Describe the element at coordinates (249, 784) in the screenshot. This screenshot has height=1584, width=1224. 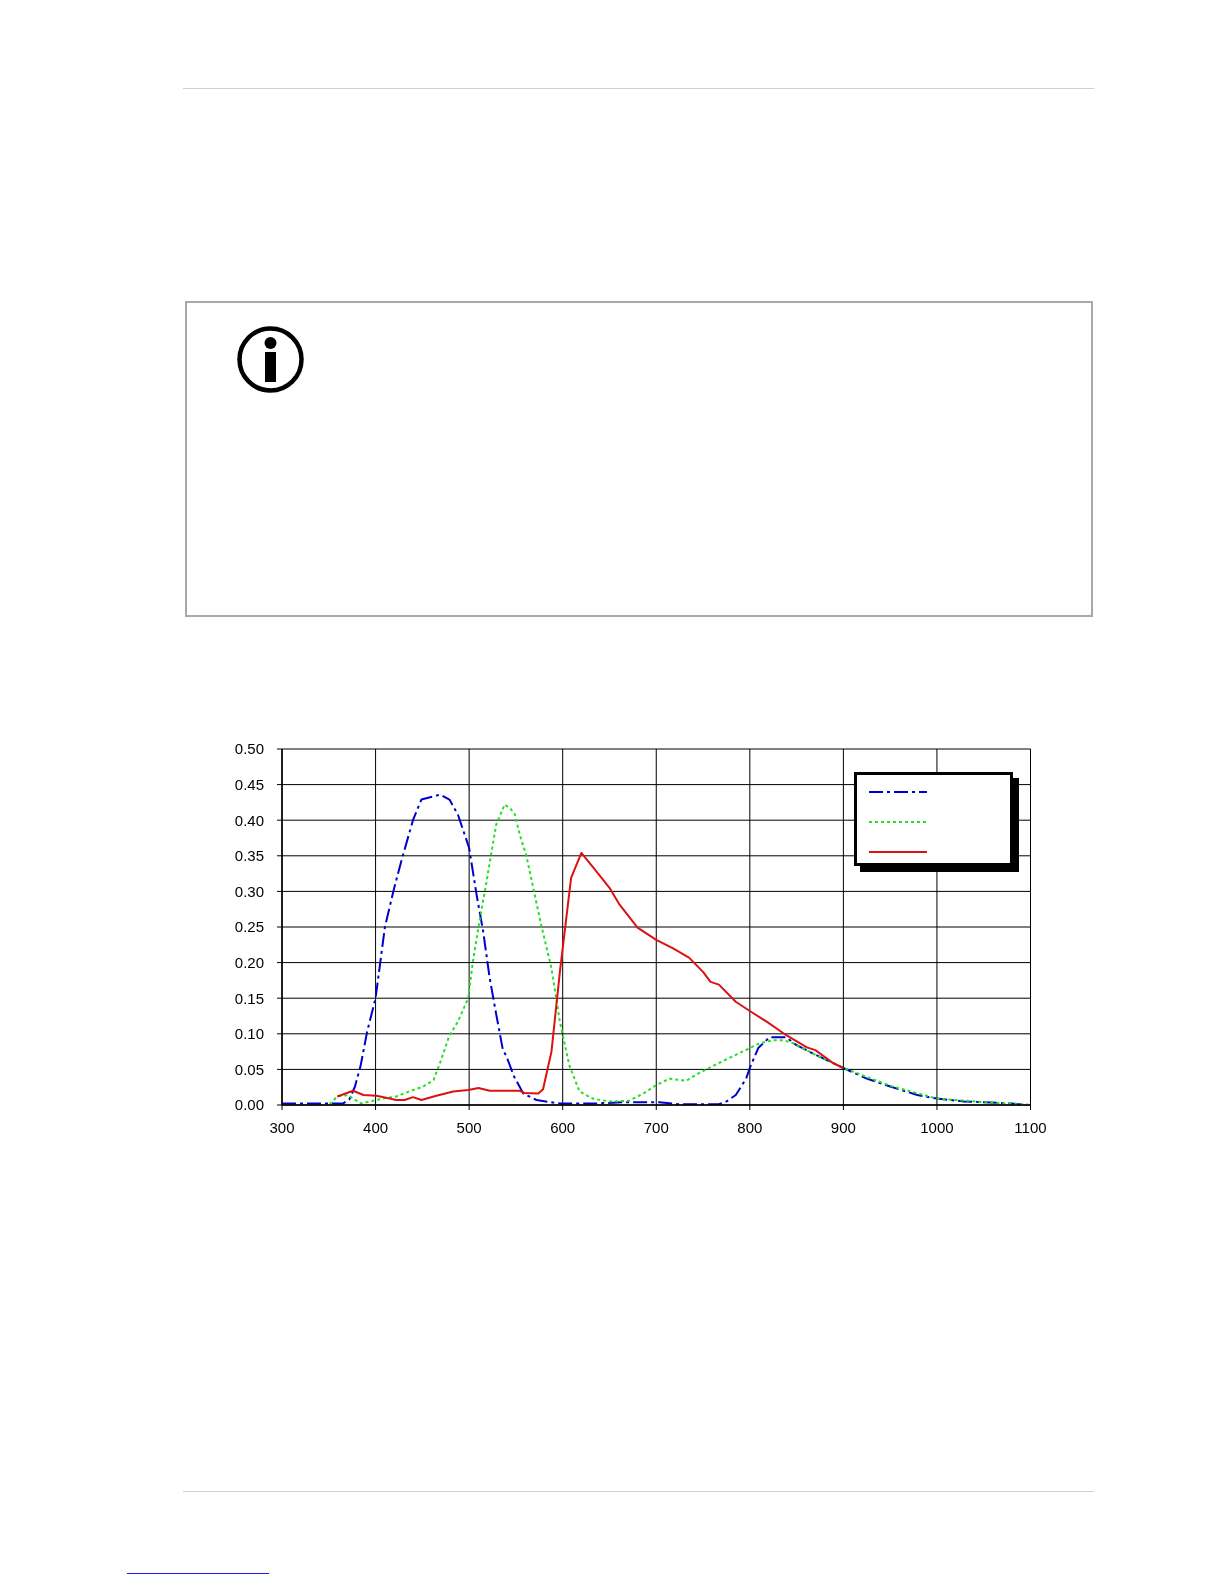
I see `y-tick-label: 0.45` at that location.